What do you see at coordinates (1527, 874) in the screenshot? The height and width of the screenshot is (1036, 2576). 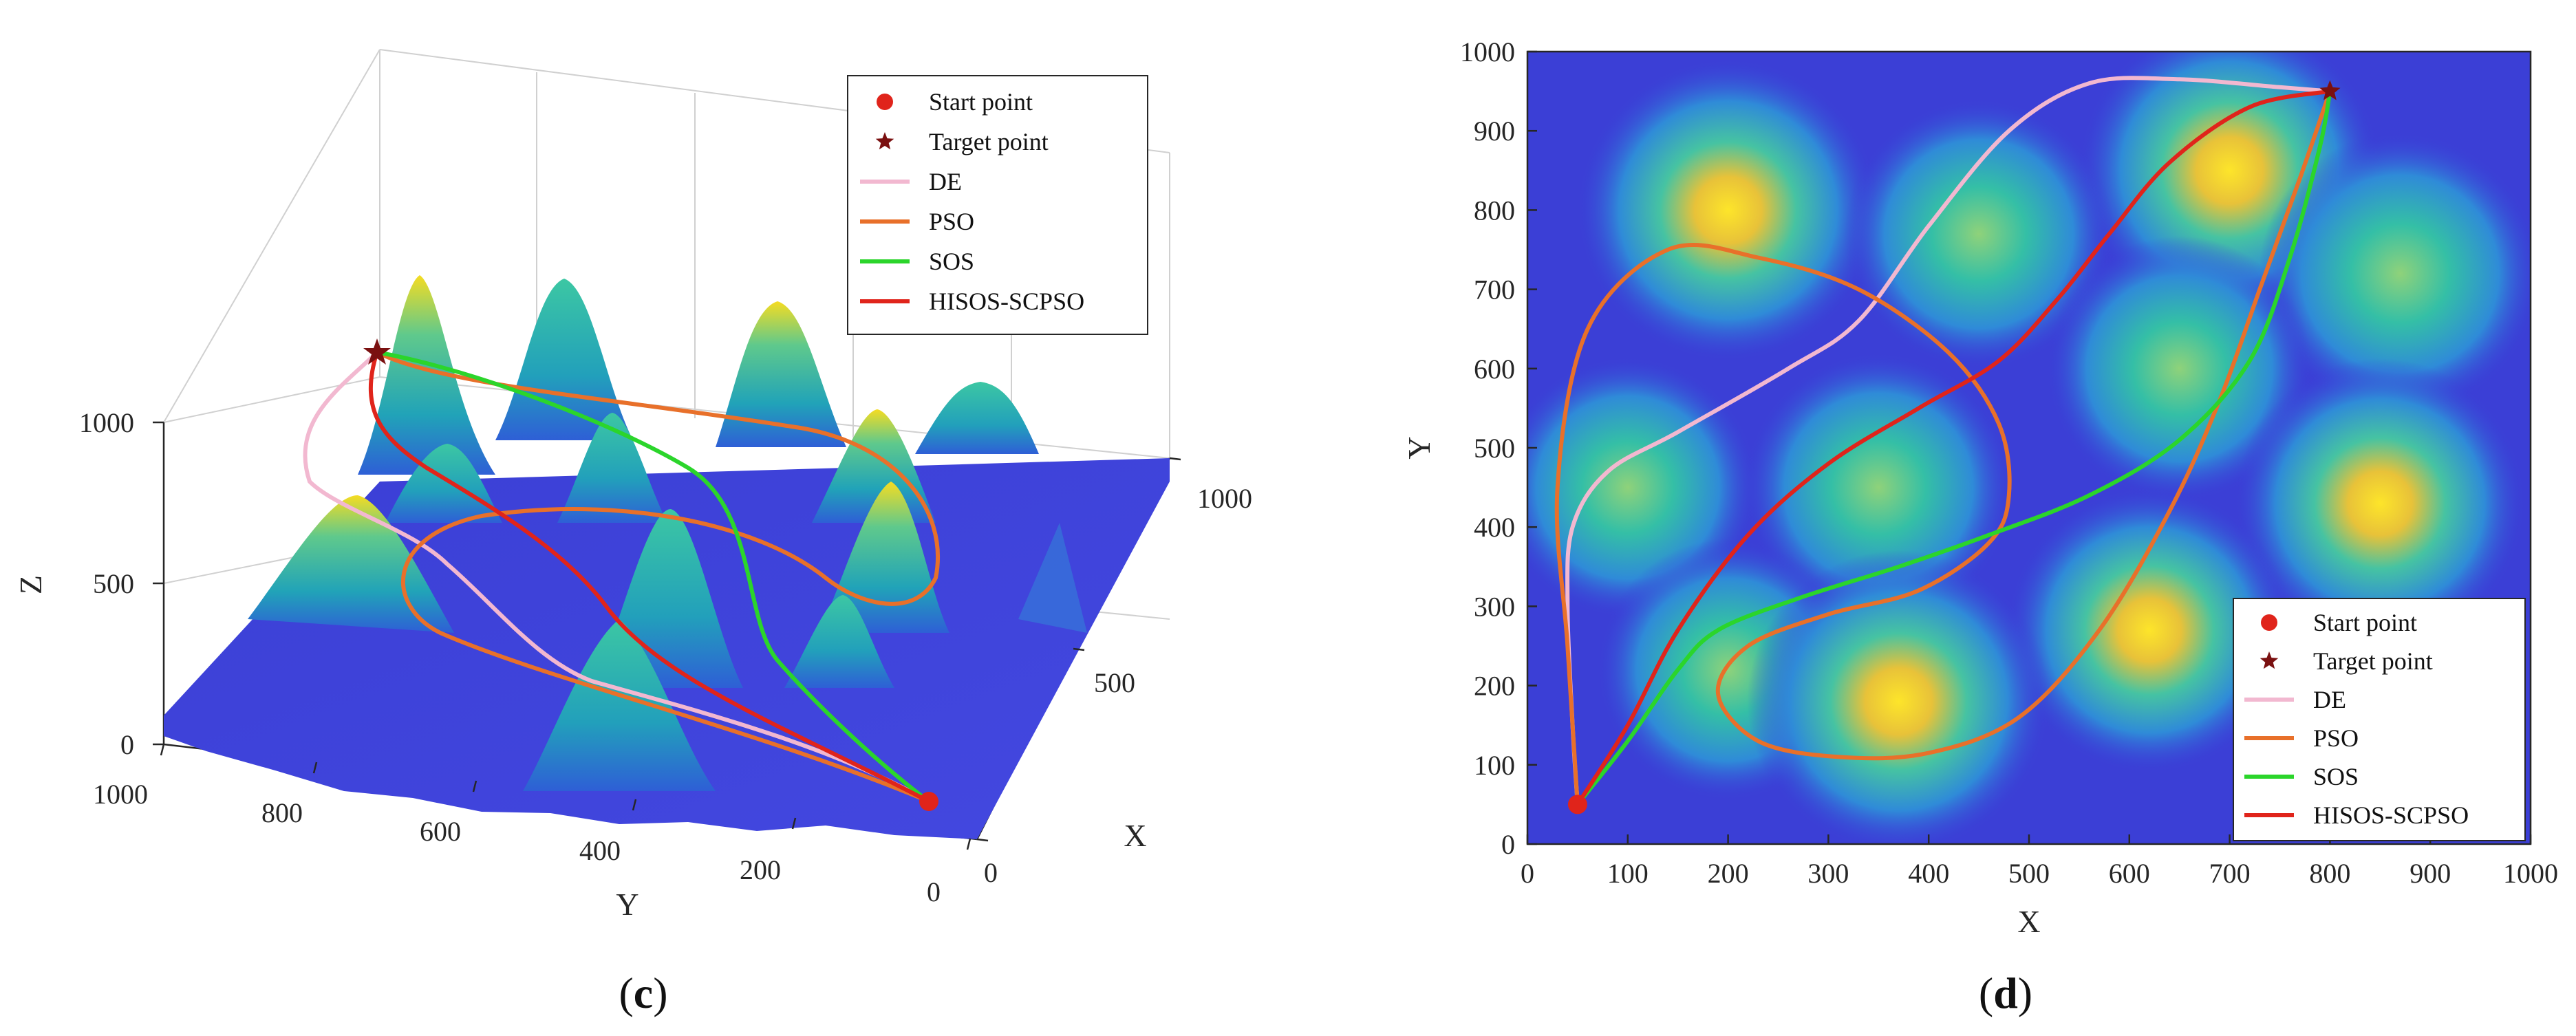 I see `x-tick-label: 0` at bounding box center [1527, 874].